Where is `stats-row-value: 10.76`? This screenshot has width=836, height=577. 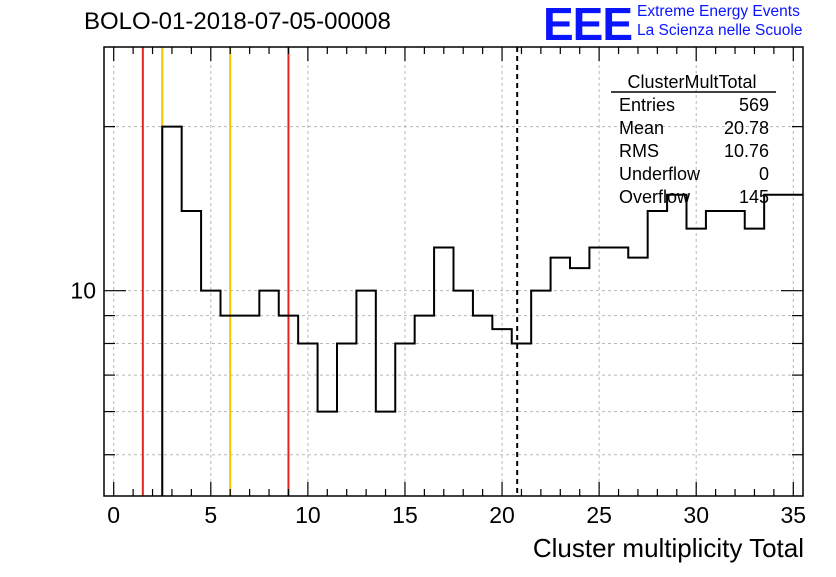
stats-row-value: 10.76 is located at coordinates (746, 151).